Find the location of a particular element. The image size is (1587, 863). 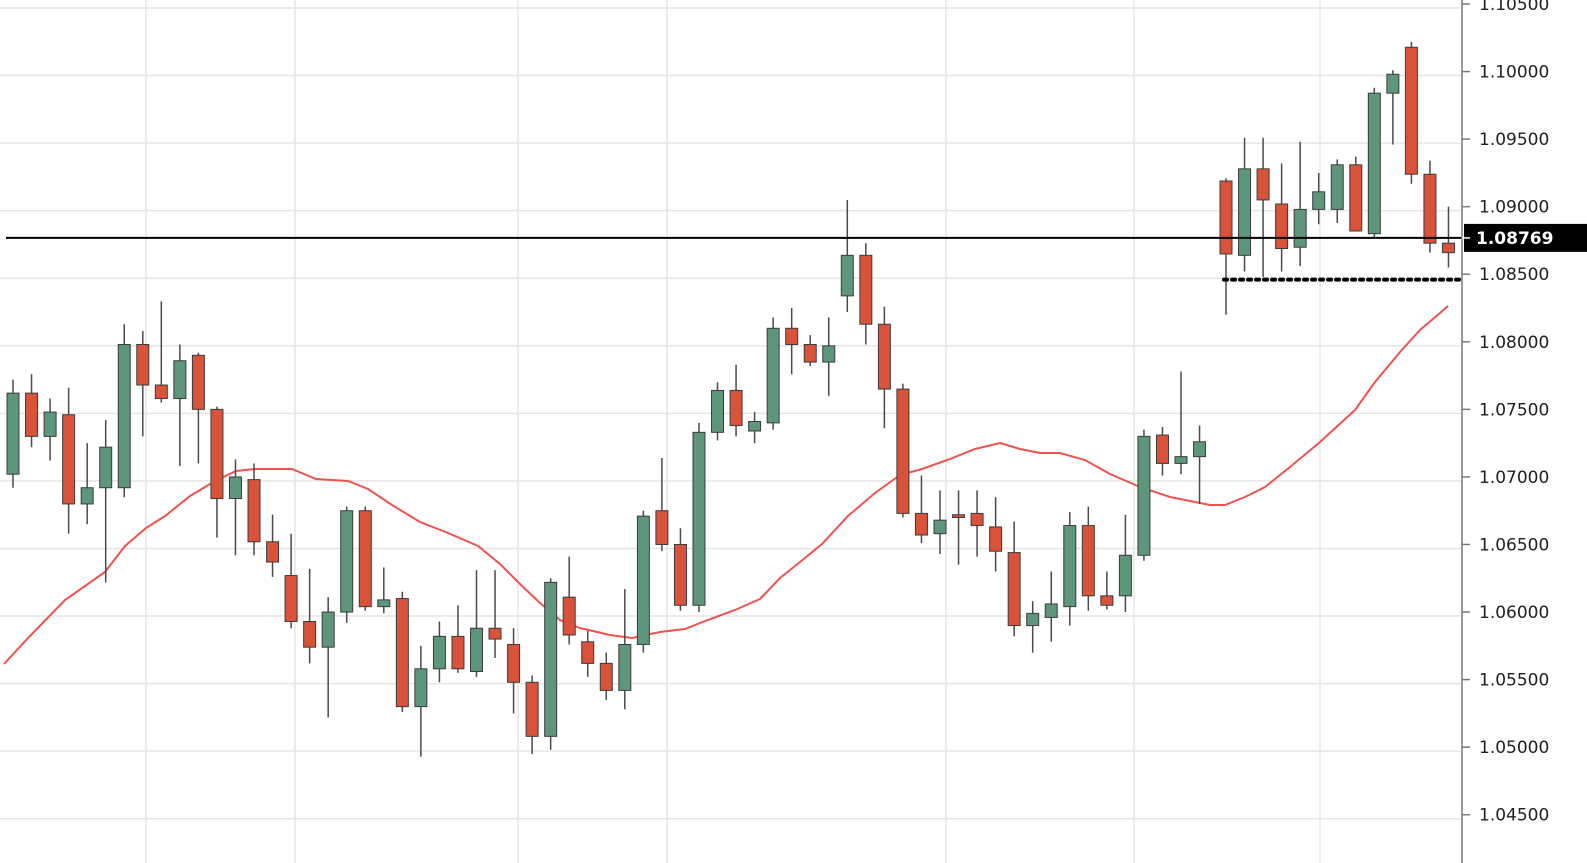

price-tag is located at coordinates (1525, 237).